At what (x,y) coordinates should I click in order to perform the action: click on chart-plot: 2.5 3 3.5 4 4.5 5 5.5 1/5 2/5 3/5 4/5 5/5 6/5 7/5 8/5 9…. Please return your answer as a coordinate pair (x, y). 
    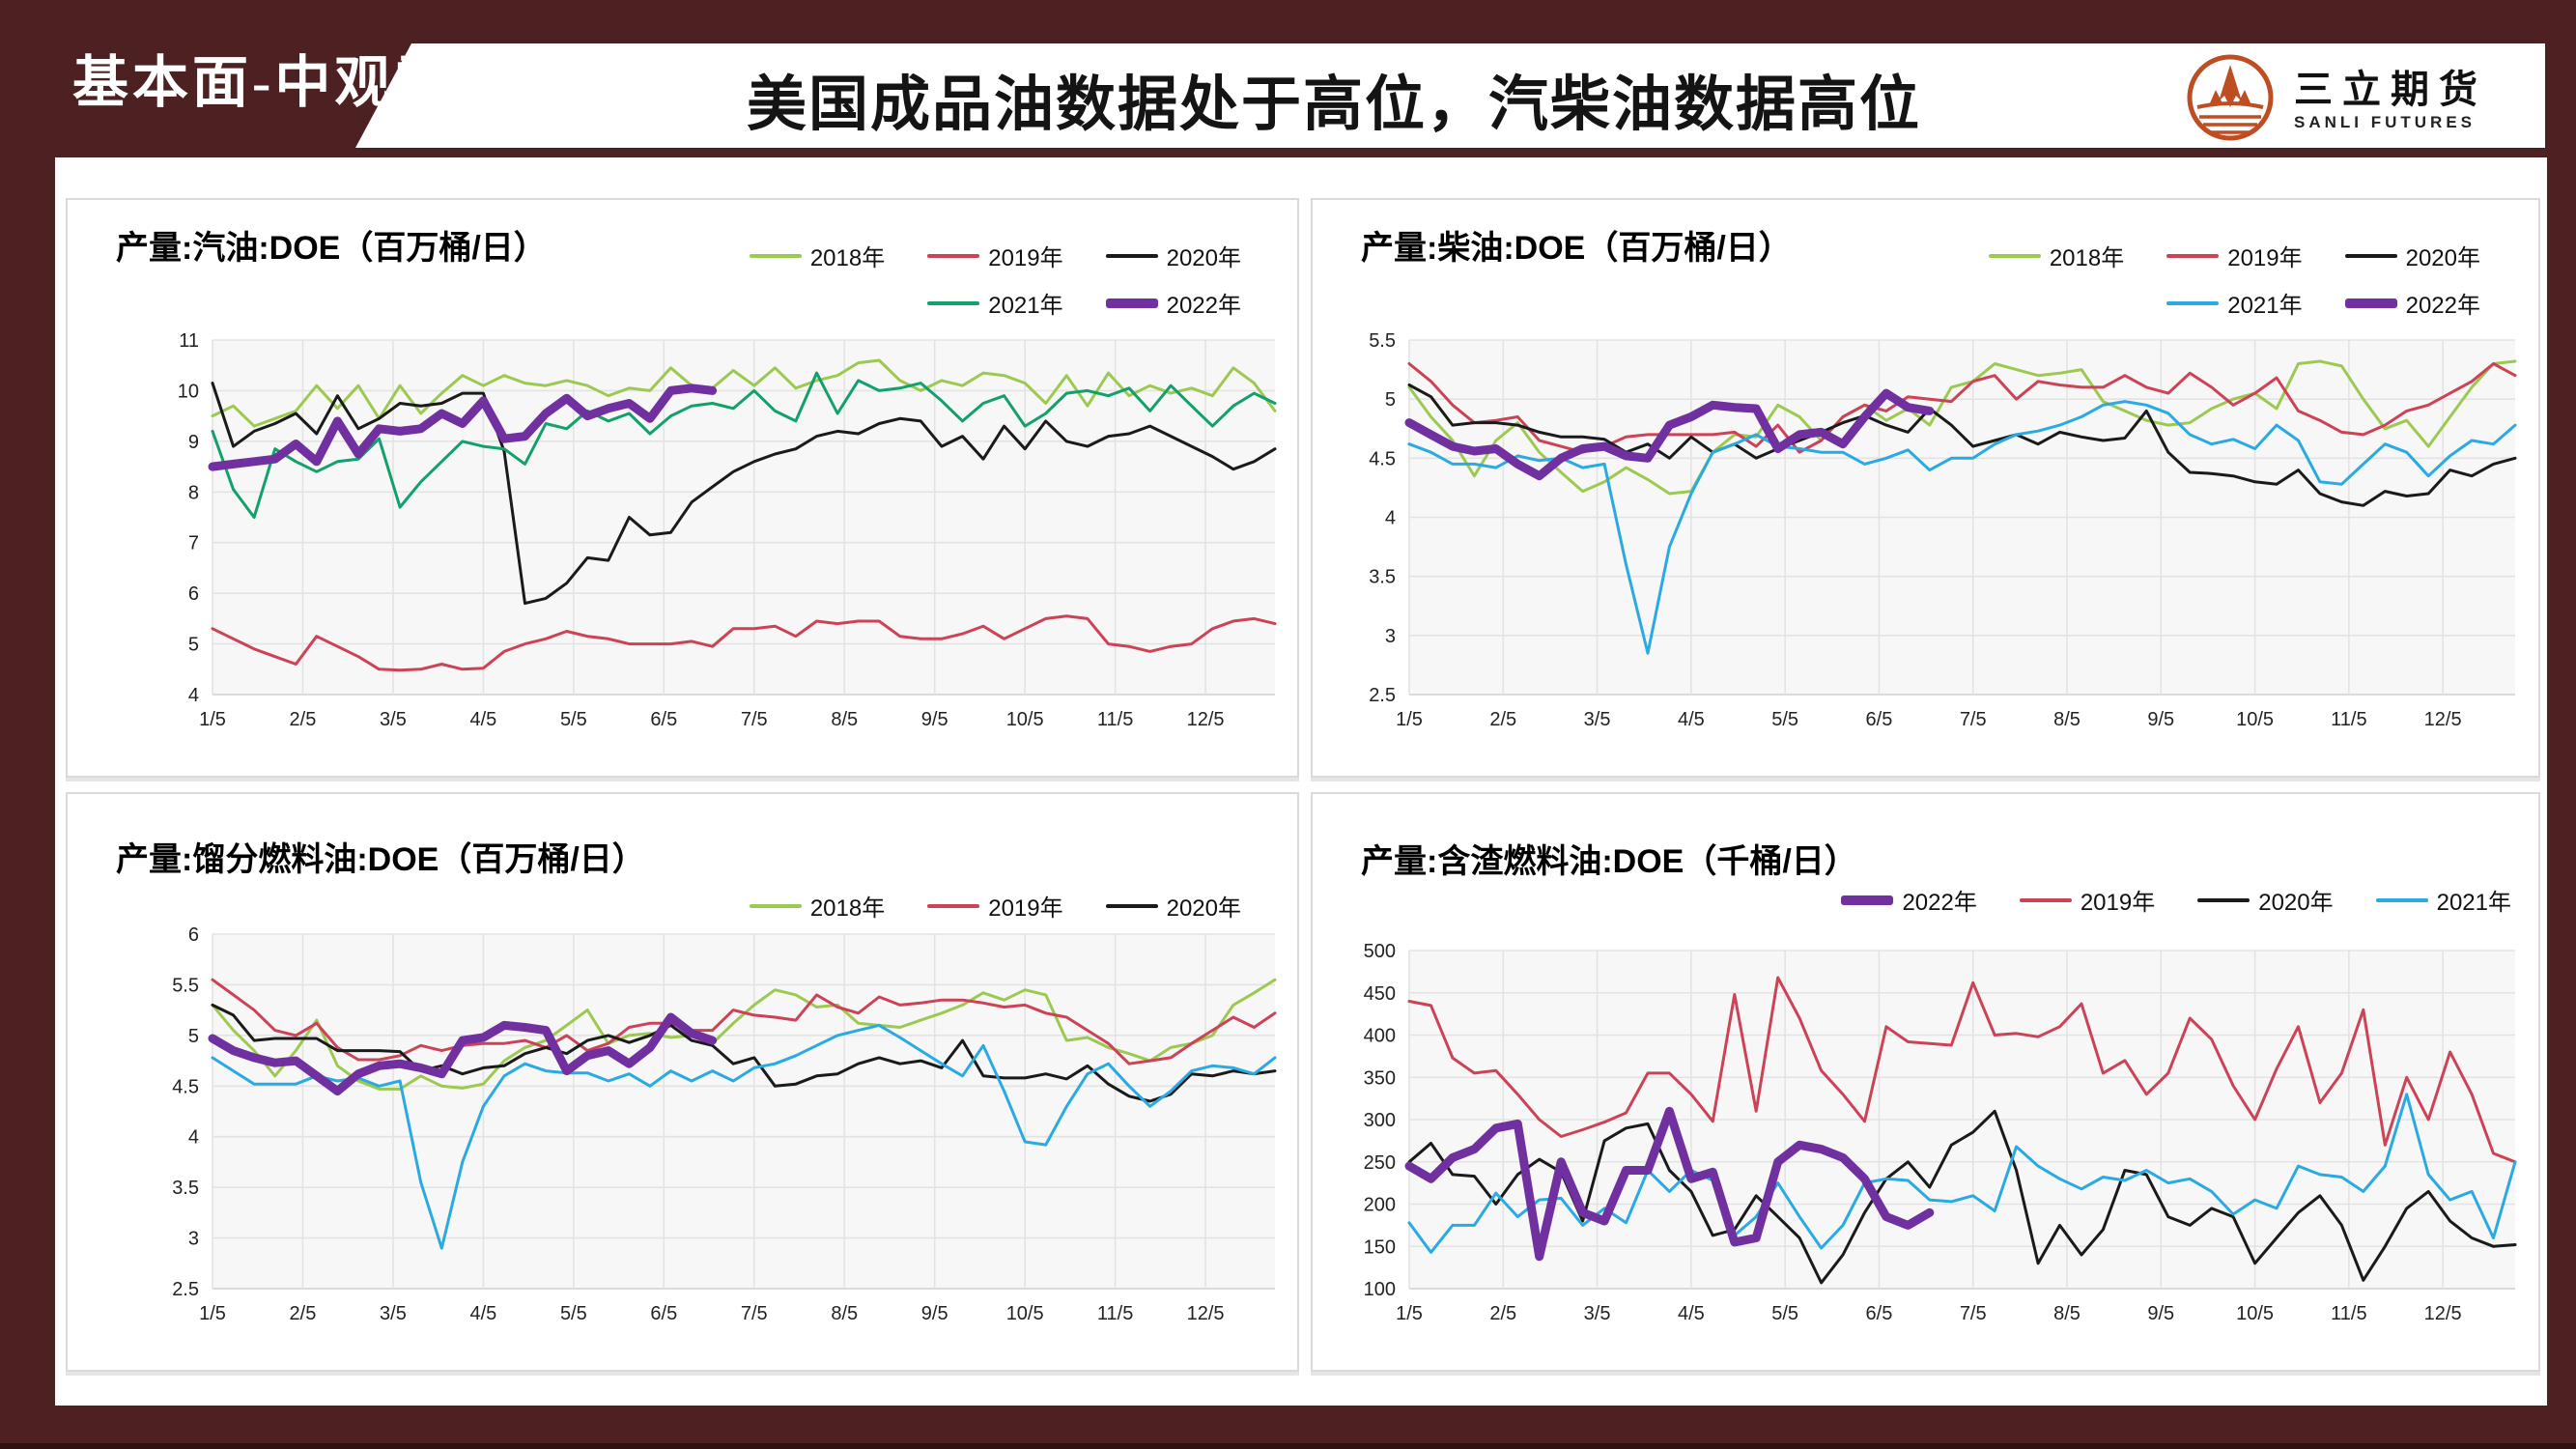
    Looking at the image, I should click on (1943, 530).